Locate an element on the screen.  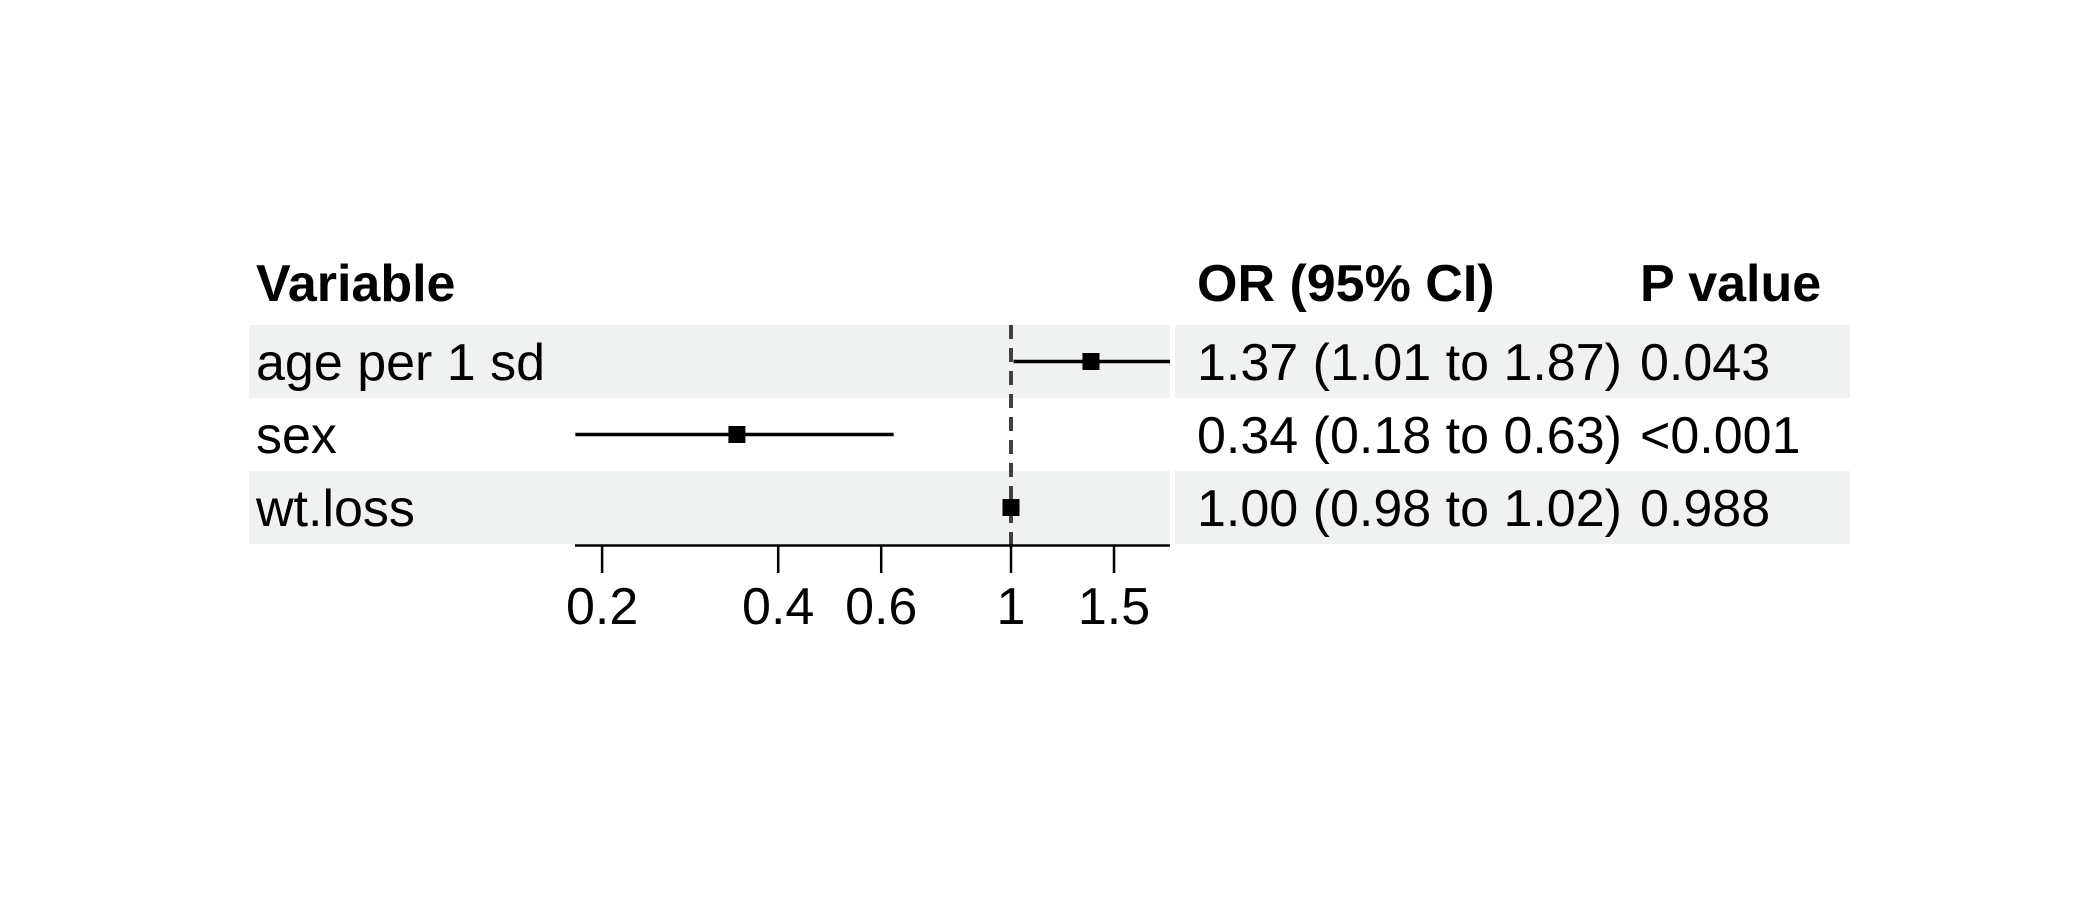
x-axis-tick-label: 1 is located at coordinates (1011, 607).